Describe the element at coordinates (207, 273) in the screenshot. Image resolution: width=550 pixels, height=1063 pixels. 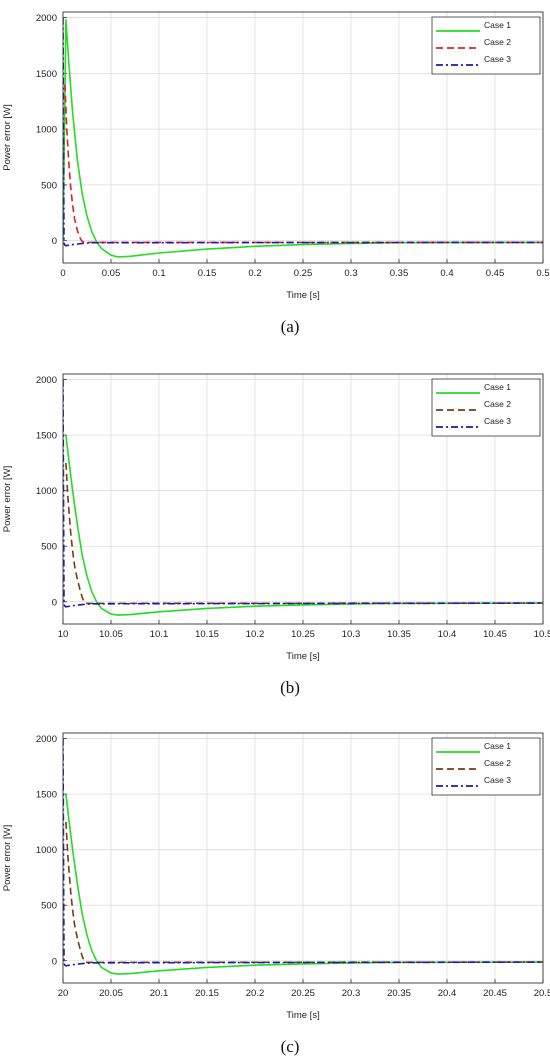
I see `x-tick-label: 0.15` at that location.